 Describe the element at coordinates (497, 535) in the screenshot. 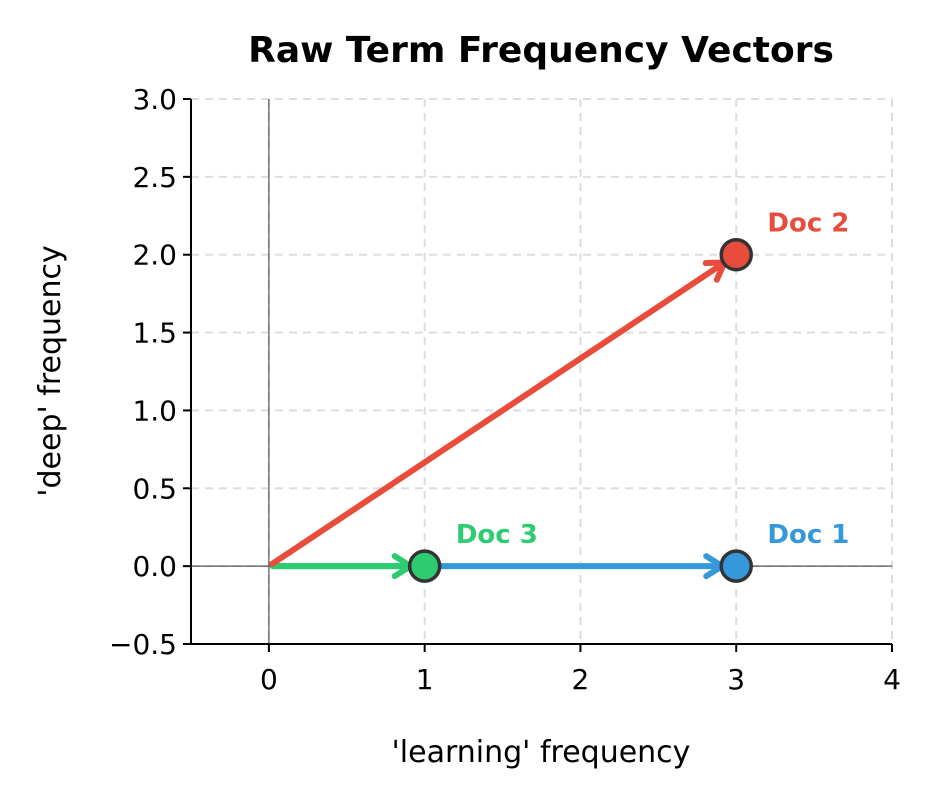

I see `data-label: Doc 3` at that location.